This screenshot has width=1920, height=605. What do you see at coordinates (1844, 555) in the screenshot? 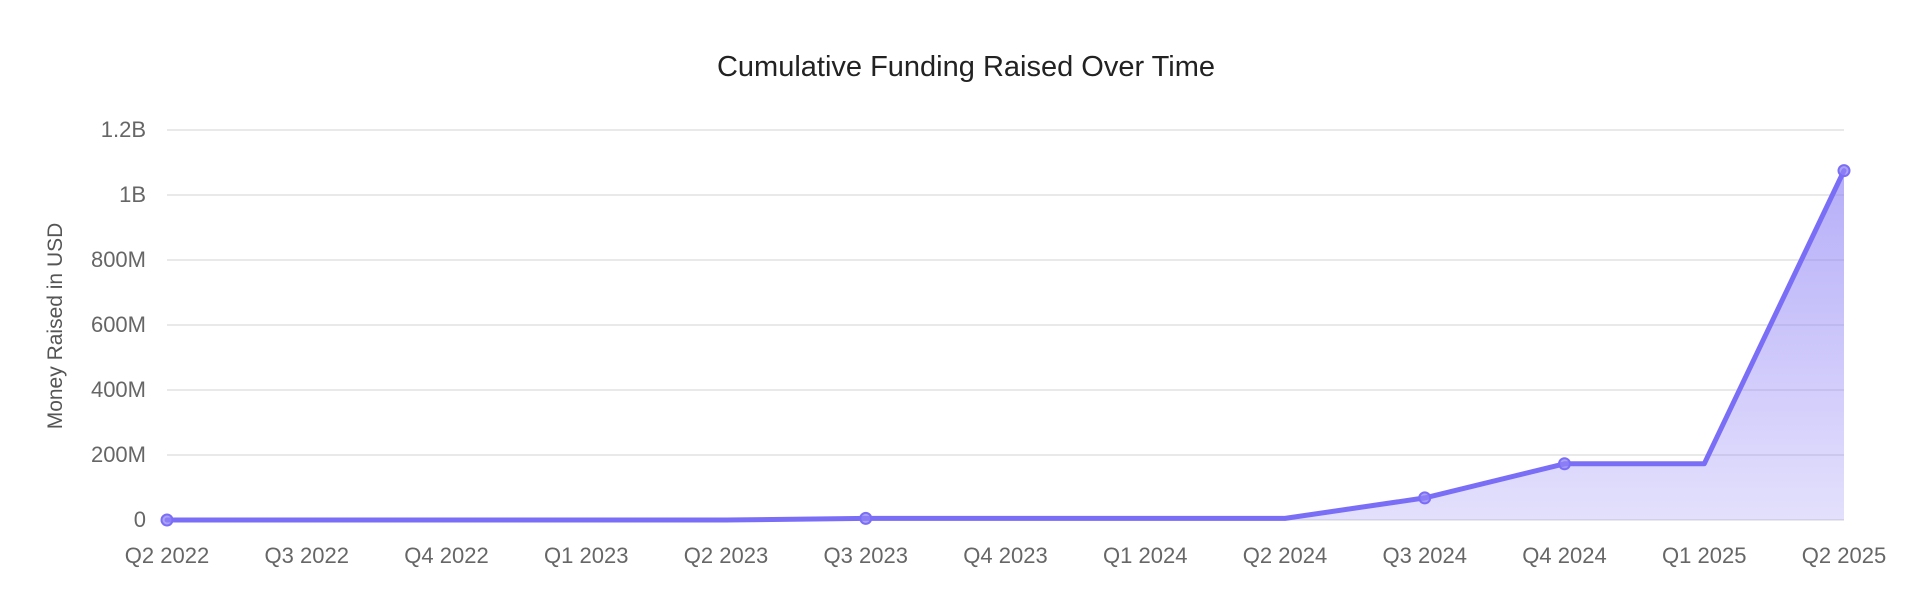
I see `x-tick-label: Q2 2025` at bounding box center [1844, 555].